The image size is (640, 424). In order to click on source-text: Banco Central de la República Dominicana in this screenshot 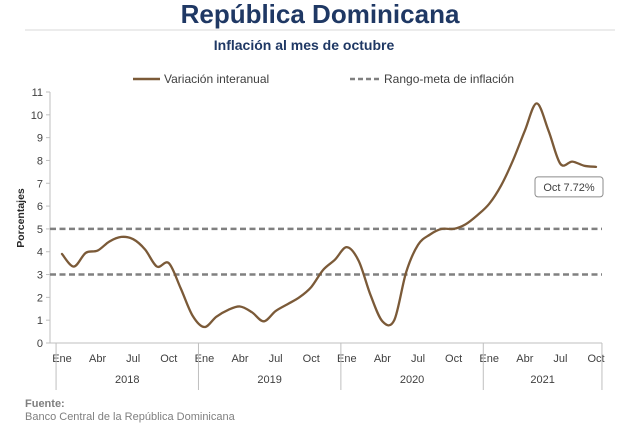, I will do `click(130, 417)`.